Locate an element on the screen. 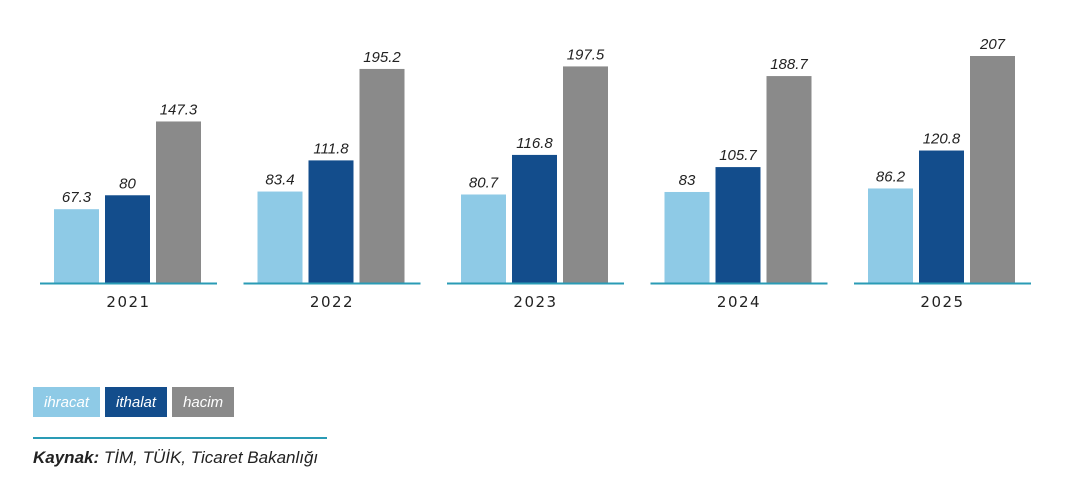  source-text: TİM, TÜİK, Ticaret Bakanlığı is located at coordinates (209, 457).